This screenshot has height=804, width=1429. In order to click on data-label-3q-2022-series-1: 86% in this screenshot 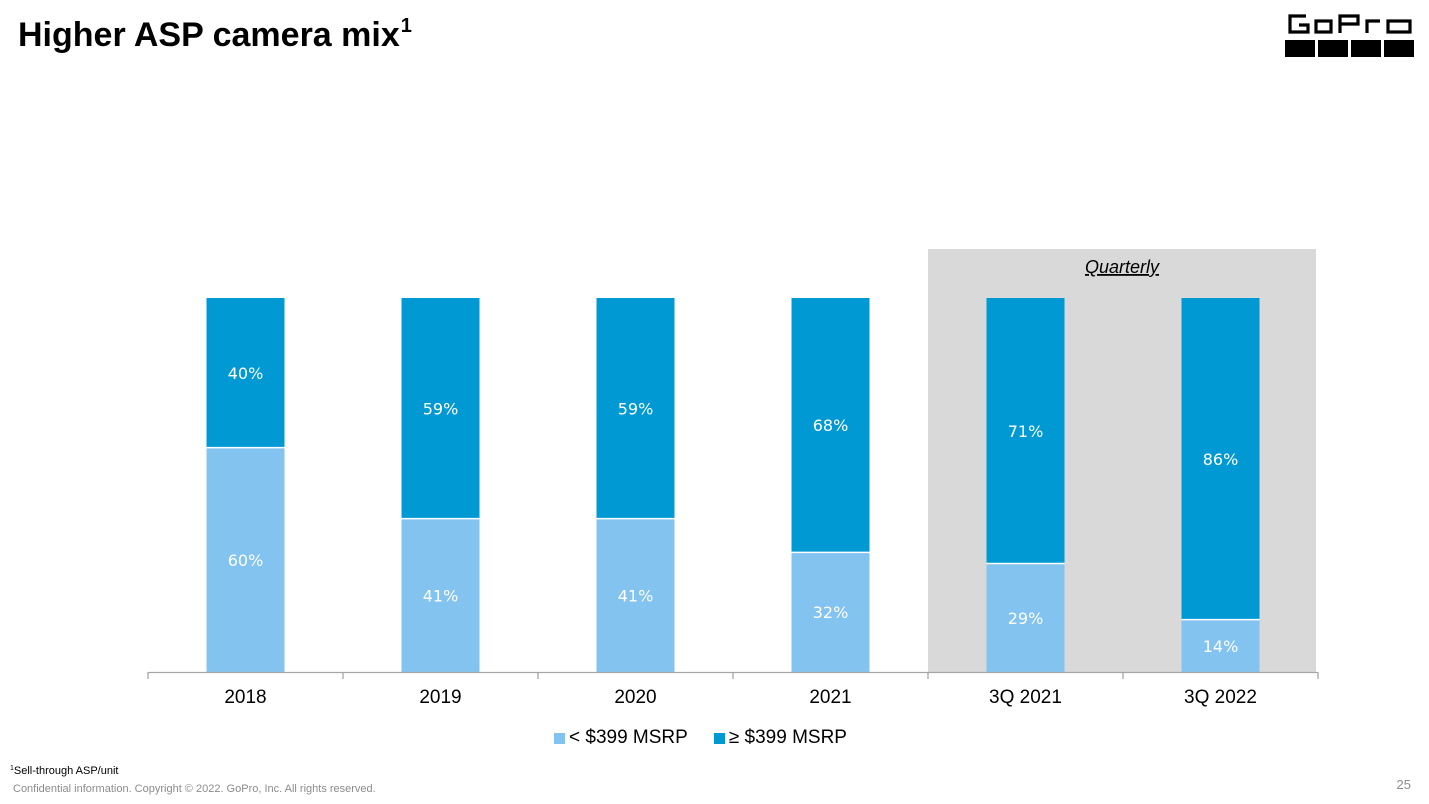, I will do `click(1221, 459)`.